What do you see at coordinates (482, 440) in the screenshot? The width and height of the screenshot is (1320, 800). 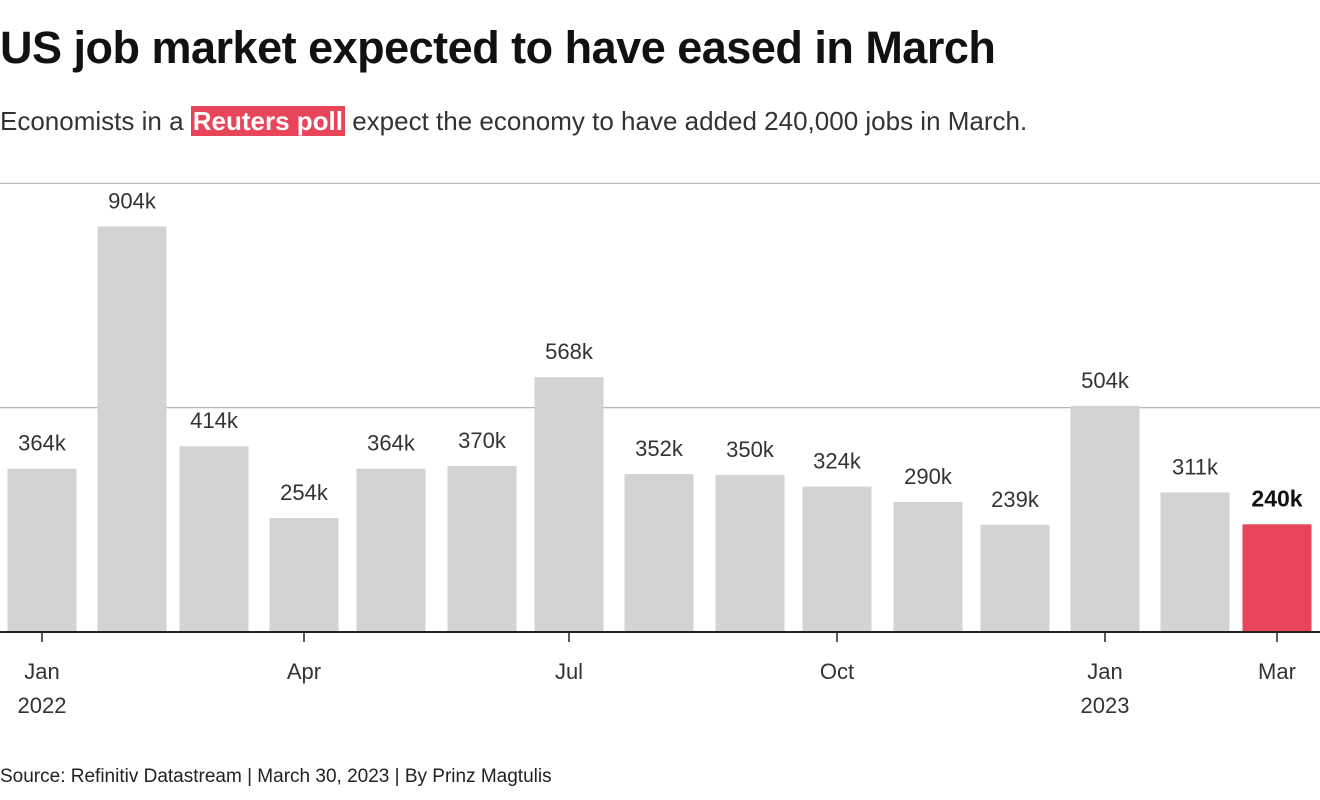 I see `bar-value-label: 370k` at bounding box center [482, 440].